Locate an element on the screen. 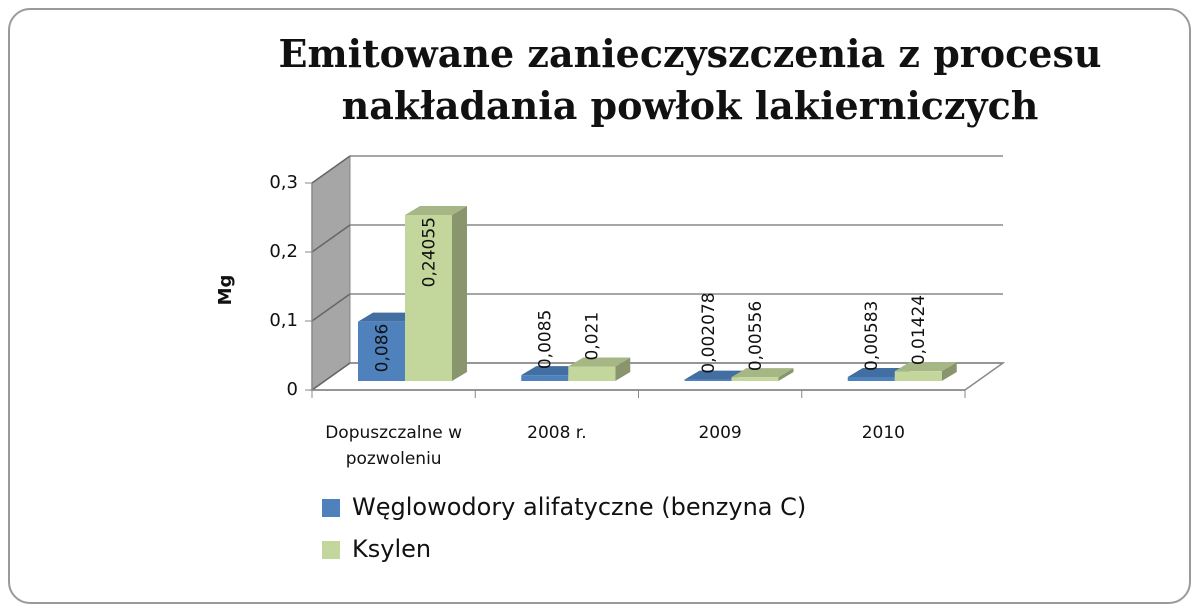 Image resolution: width=1203 pixels, height=616 pixels. data-label: 0,021 is located at coordinates (593, 336).